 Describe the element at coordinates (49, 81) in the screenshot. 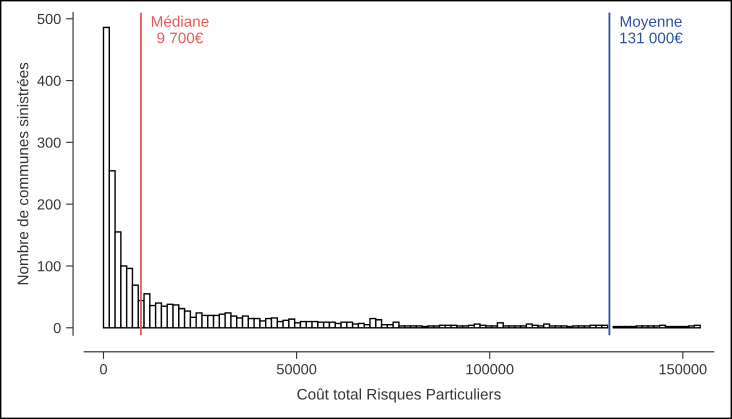

I see `y-tick-label: 400` at that location.